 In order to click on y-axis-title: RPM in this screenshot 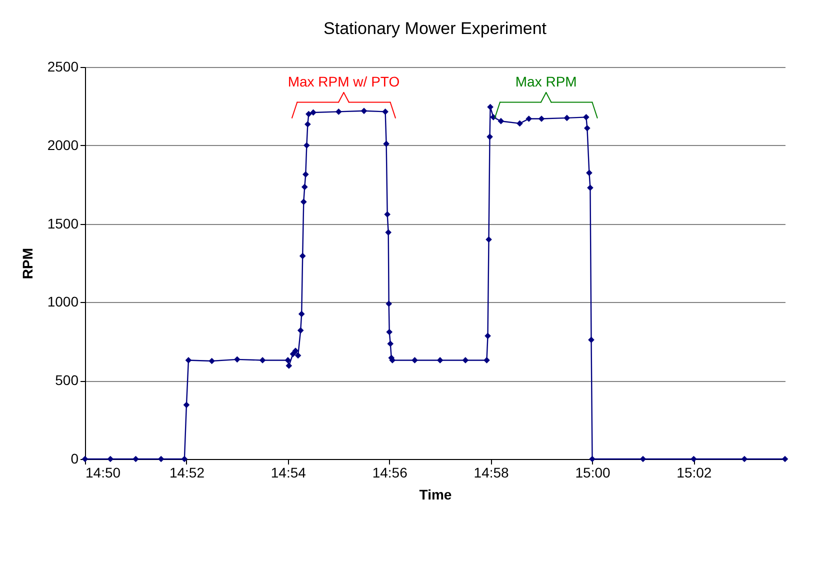, I will do `click(27, 264)`.